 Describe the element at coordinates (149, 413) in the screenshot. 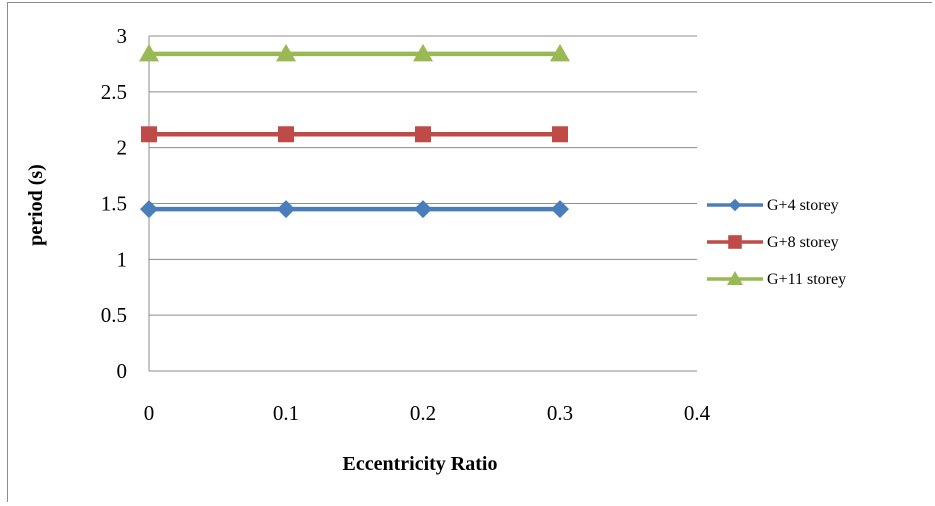

I see `x-tick-label: 0` at that location.